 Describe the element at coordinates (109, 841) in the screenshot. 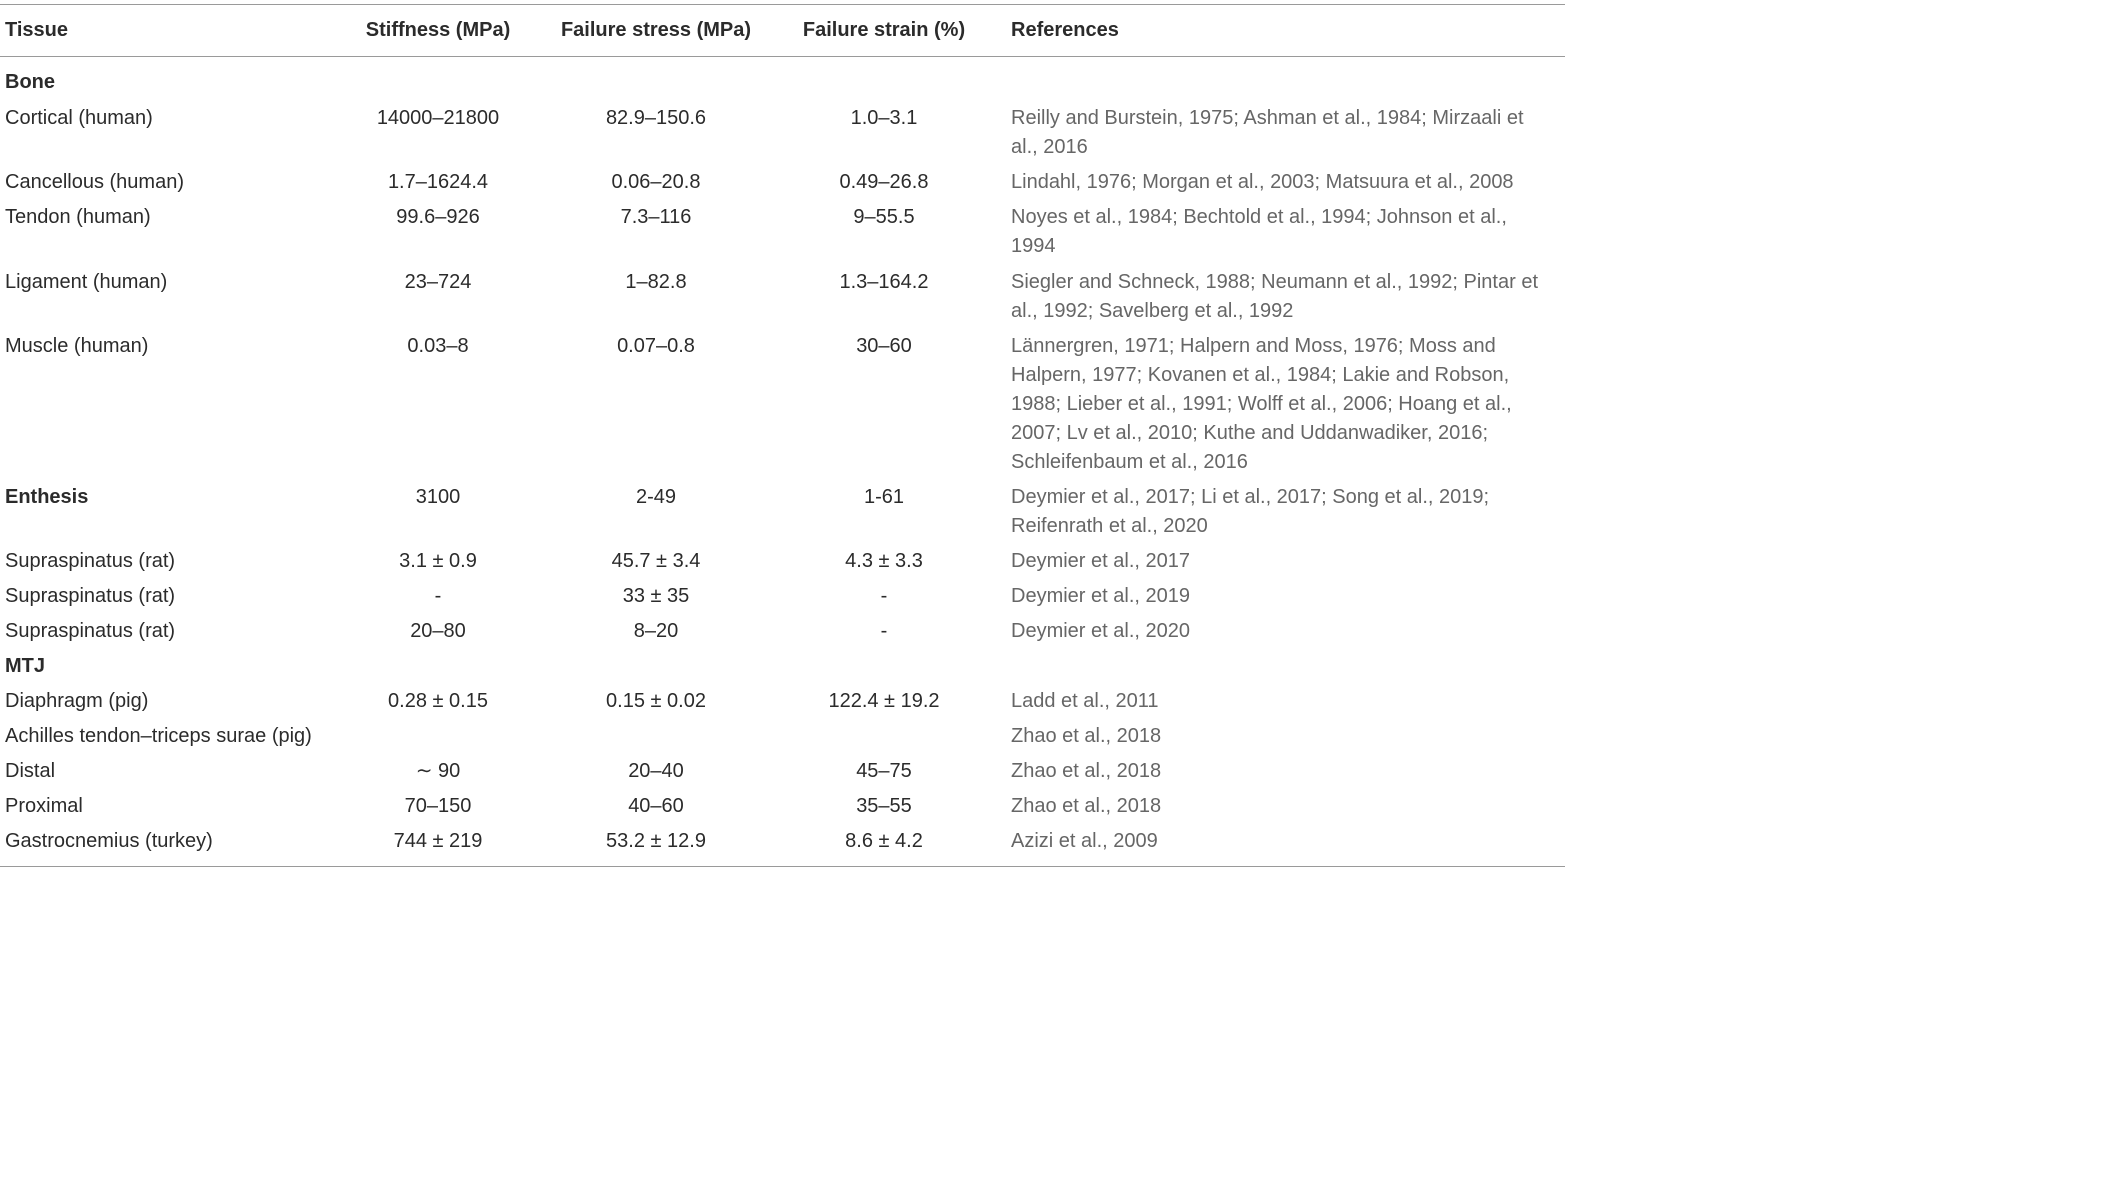

I see `cell-tissue: Gastrocnemius (turkey)` at that location.